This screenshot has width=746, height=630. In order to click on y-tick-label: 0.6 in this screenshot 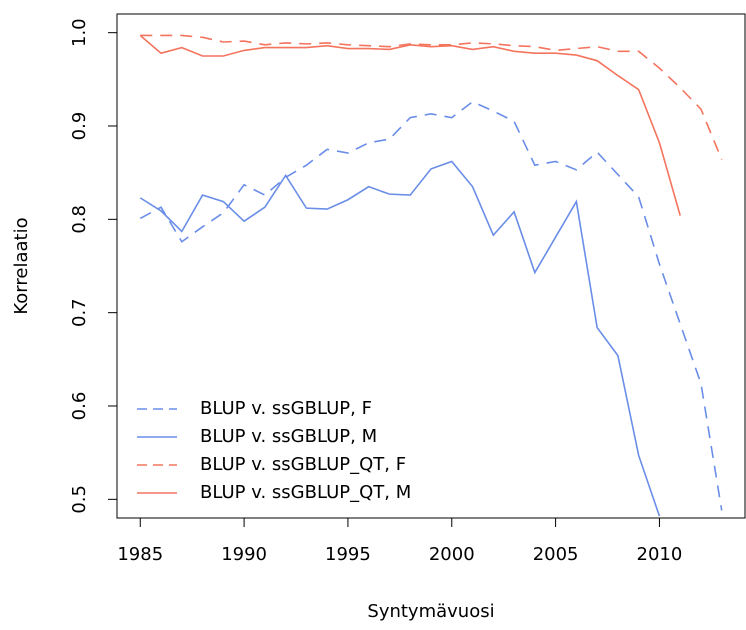, I will do `click(79, 406)`.